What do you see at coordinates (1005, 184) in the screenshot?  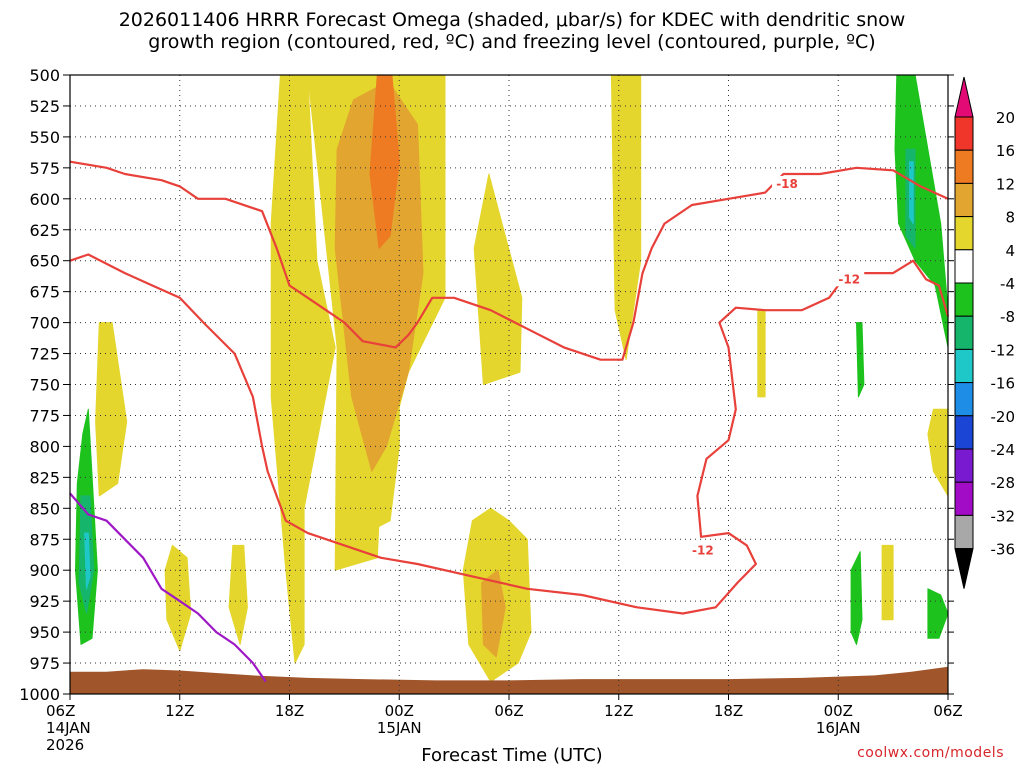 I see `colorbar-tick-label: 12` at bounding box center [1005, 184].